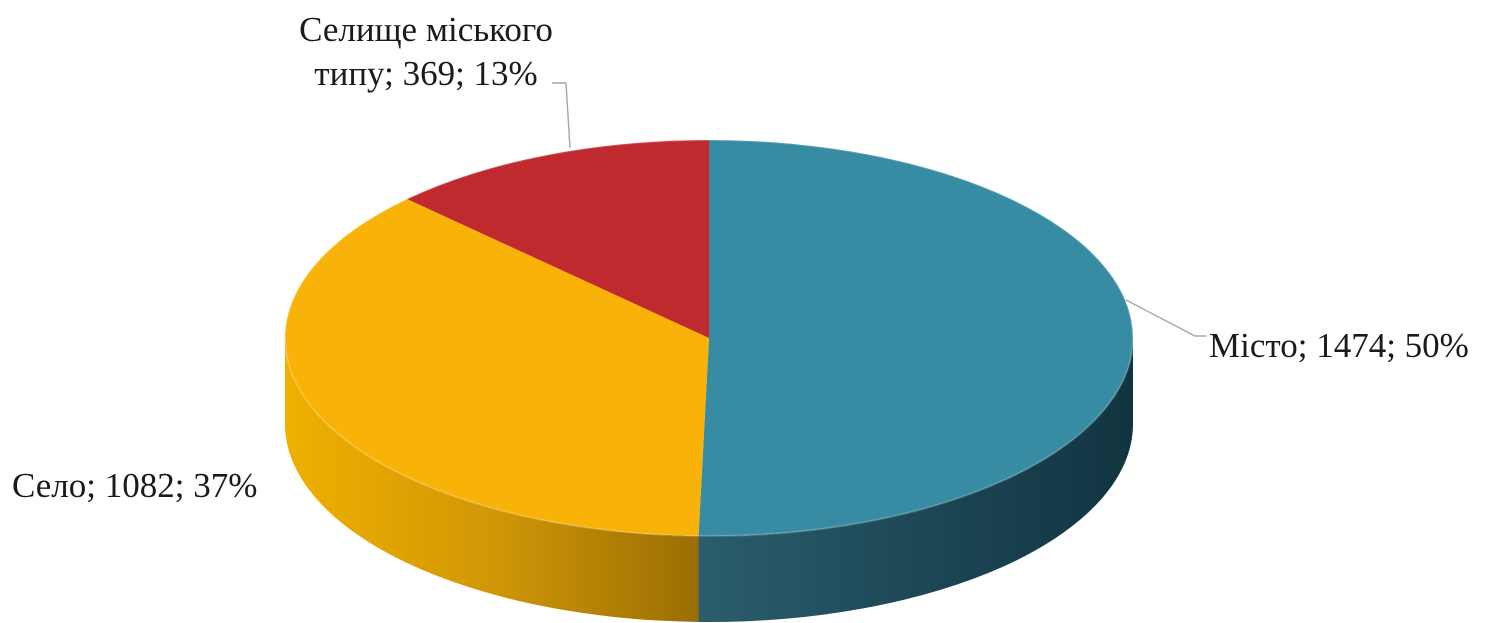  I want to click on slice-side-місто, so click(915, 480).